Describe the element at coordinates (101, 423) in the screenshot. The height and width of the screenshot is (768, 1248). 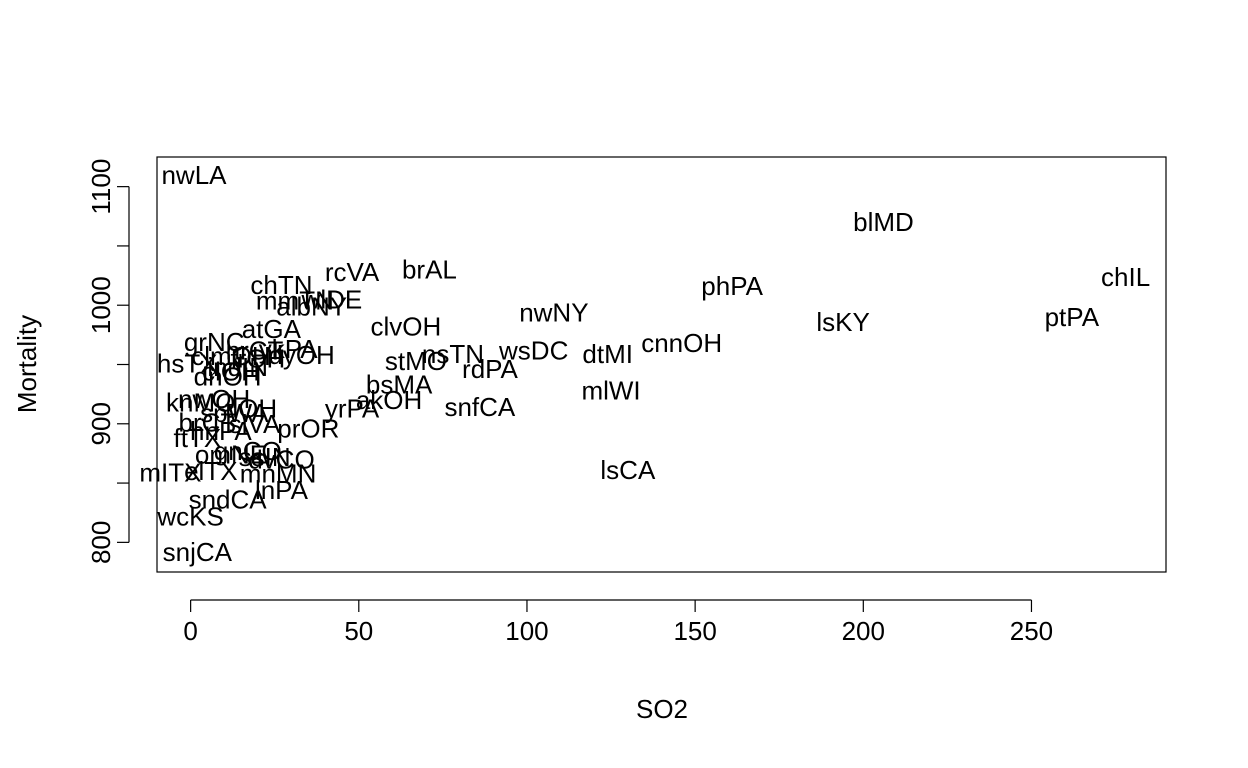
I see `y-tick-label: 900` at that location.